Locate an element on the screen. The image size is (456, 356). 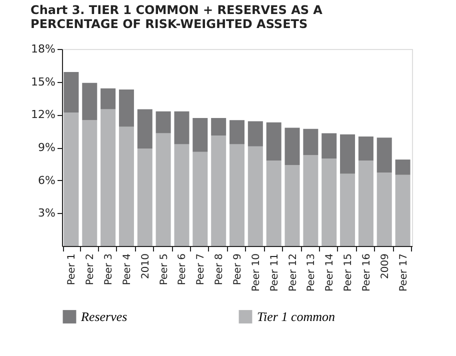
x-tick-label: Peer 5 is located at coordinates (164, 270).